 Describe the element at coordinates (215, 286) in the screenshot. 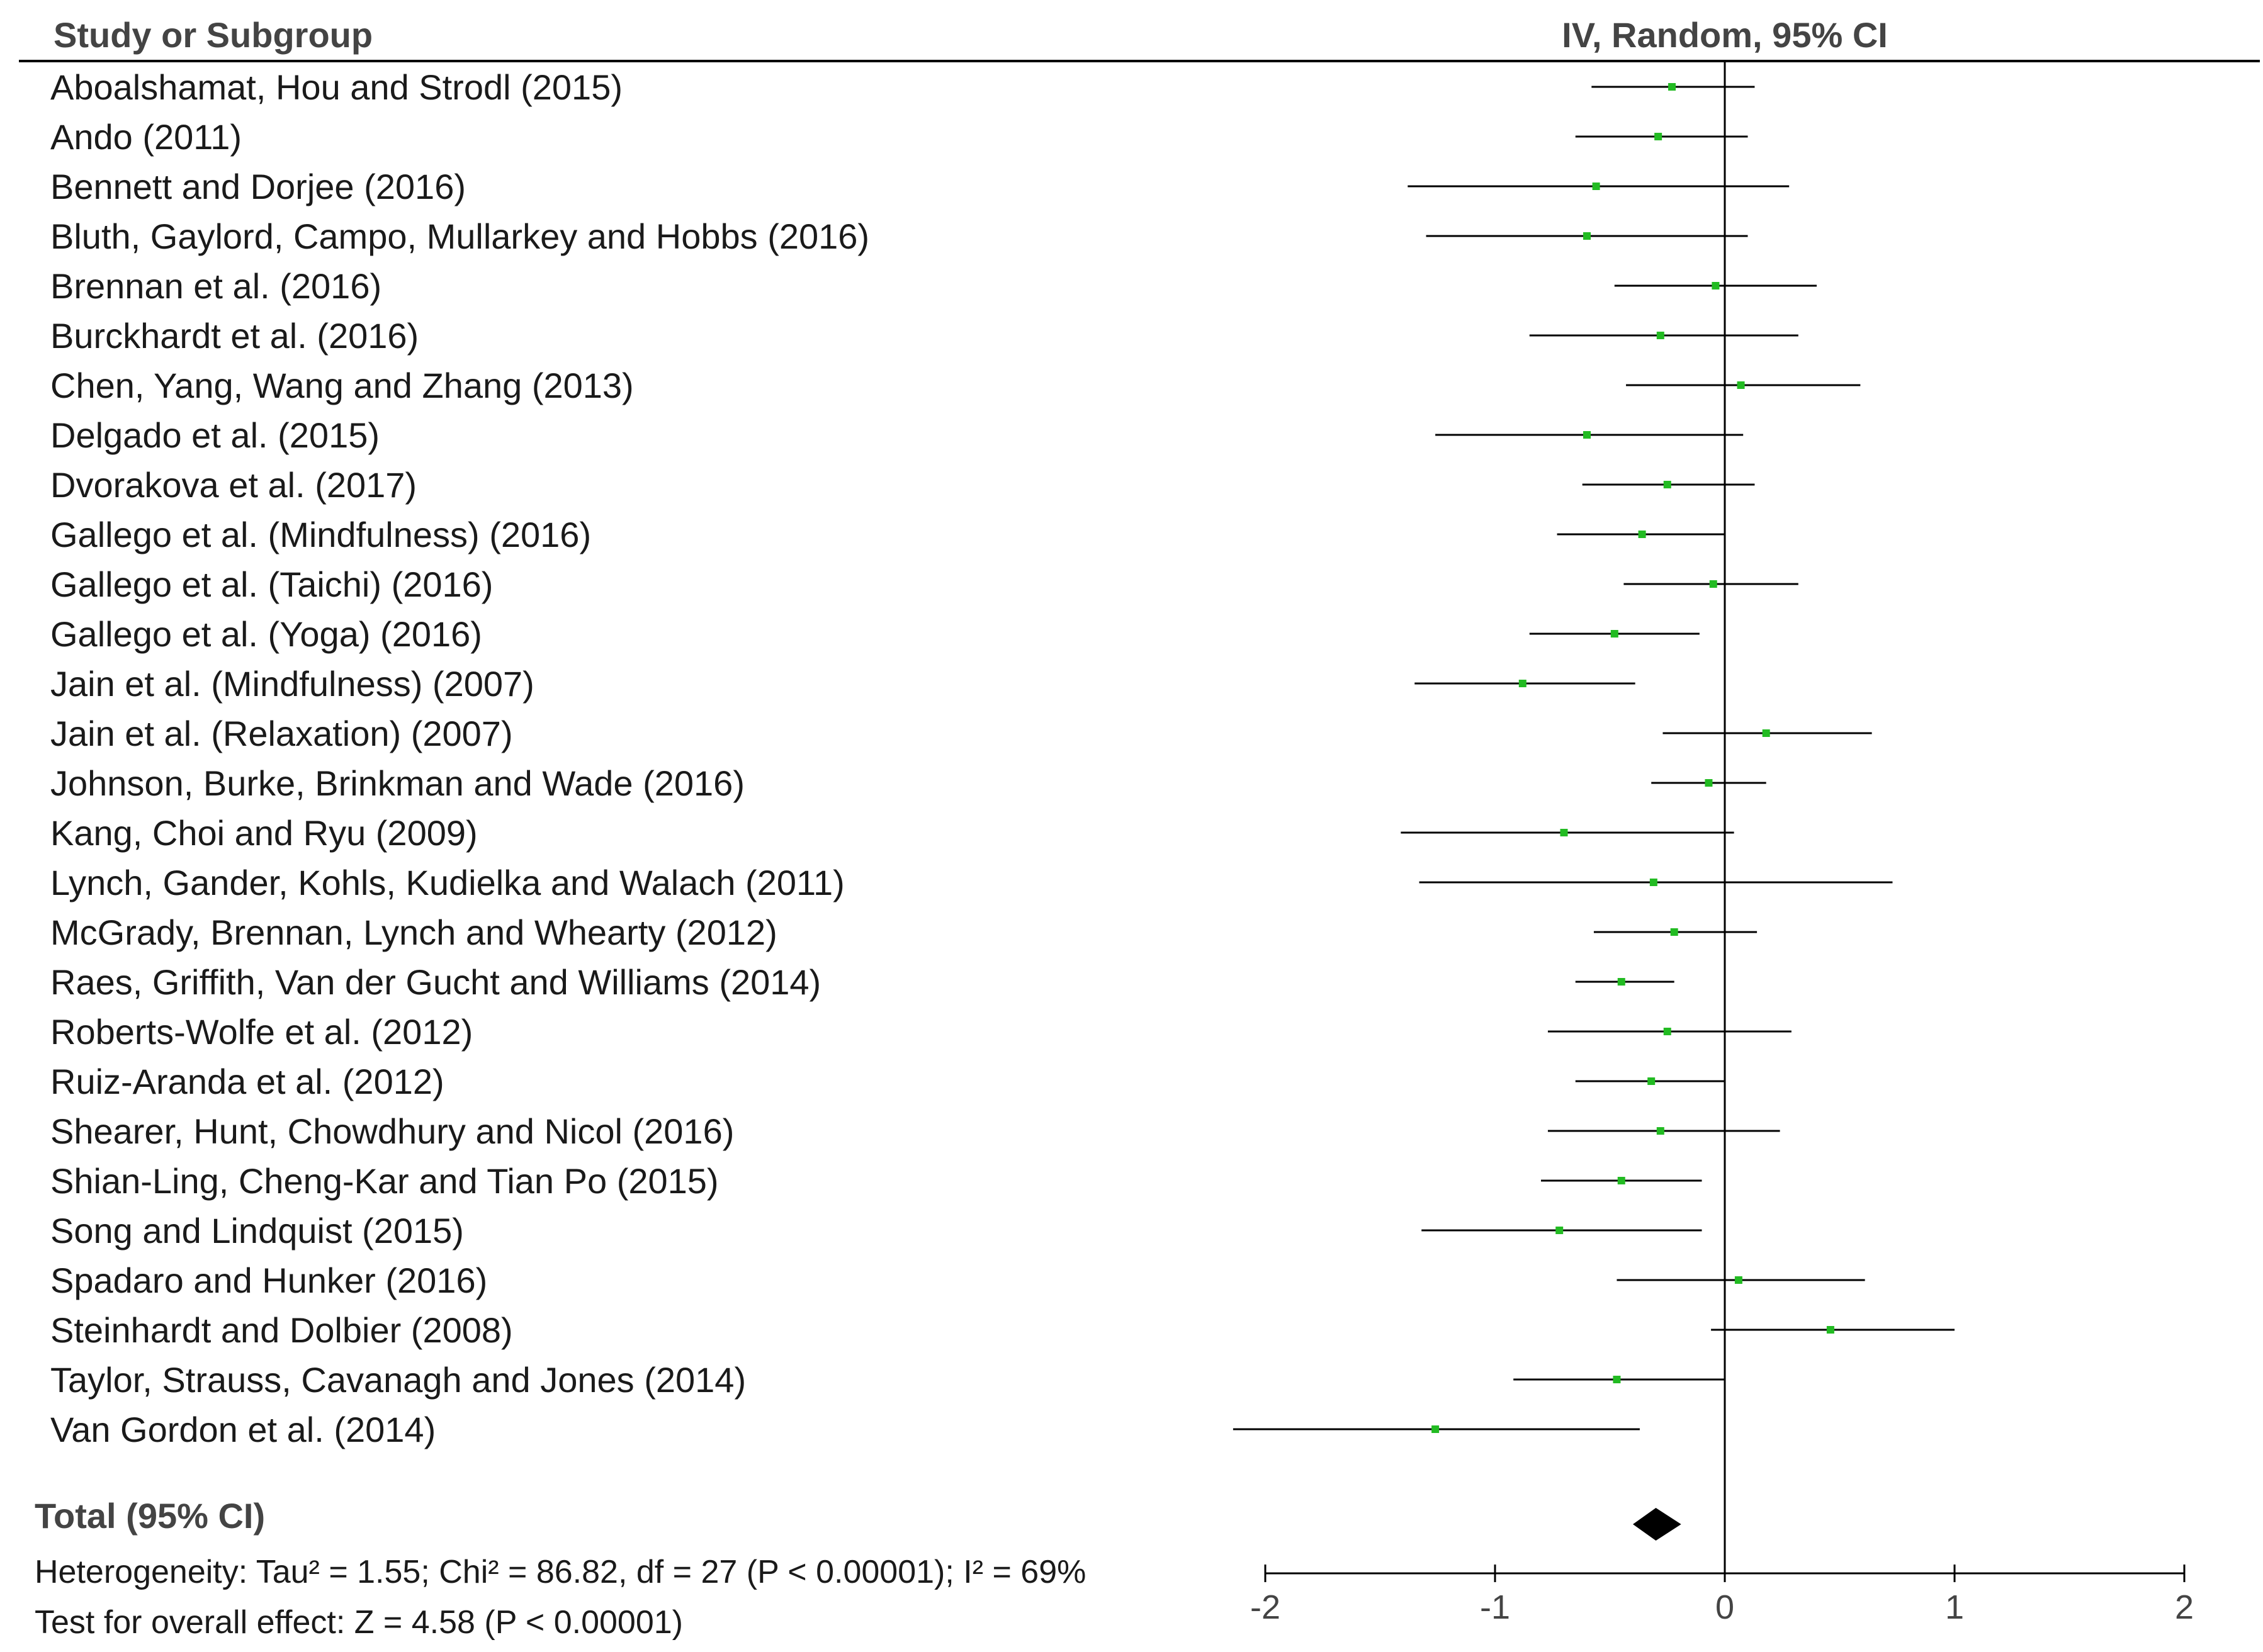

I see `study-name: Brennan et al. (2016)` at that location.